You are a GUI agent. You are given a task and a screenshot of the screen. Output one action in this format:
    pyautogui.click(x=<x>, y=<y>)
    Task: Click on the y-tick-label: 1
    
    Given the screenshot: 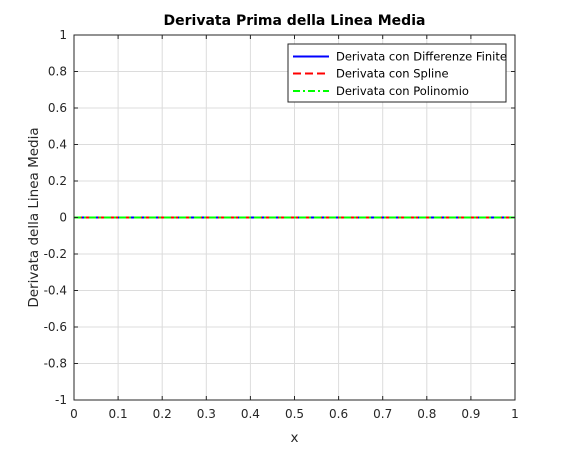 What is the action you would take?
    pyautogui.click(x=63, y=35)
    